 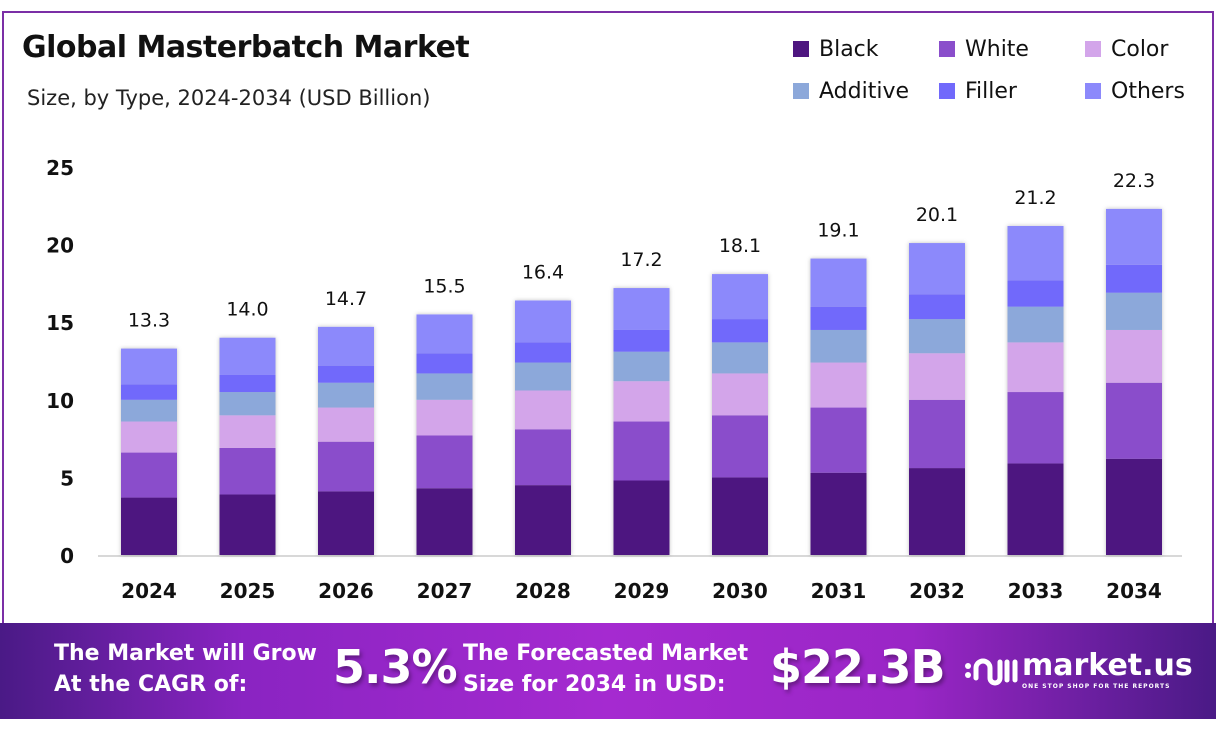 What do you see at coordinates (641, 401) in the screenshot?
I see `bar-segment-color-2029` at bounding box center [641, 401].